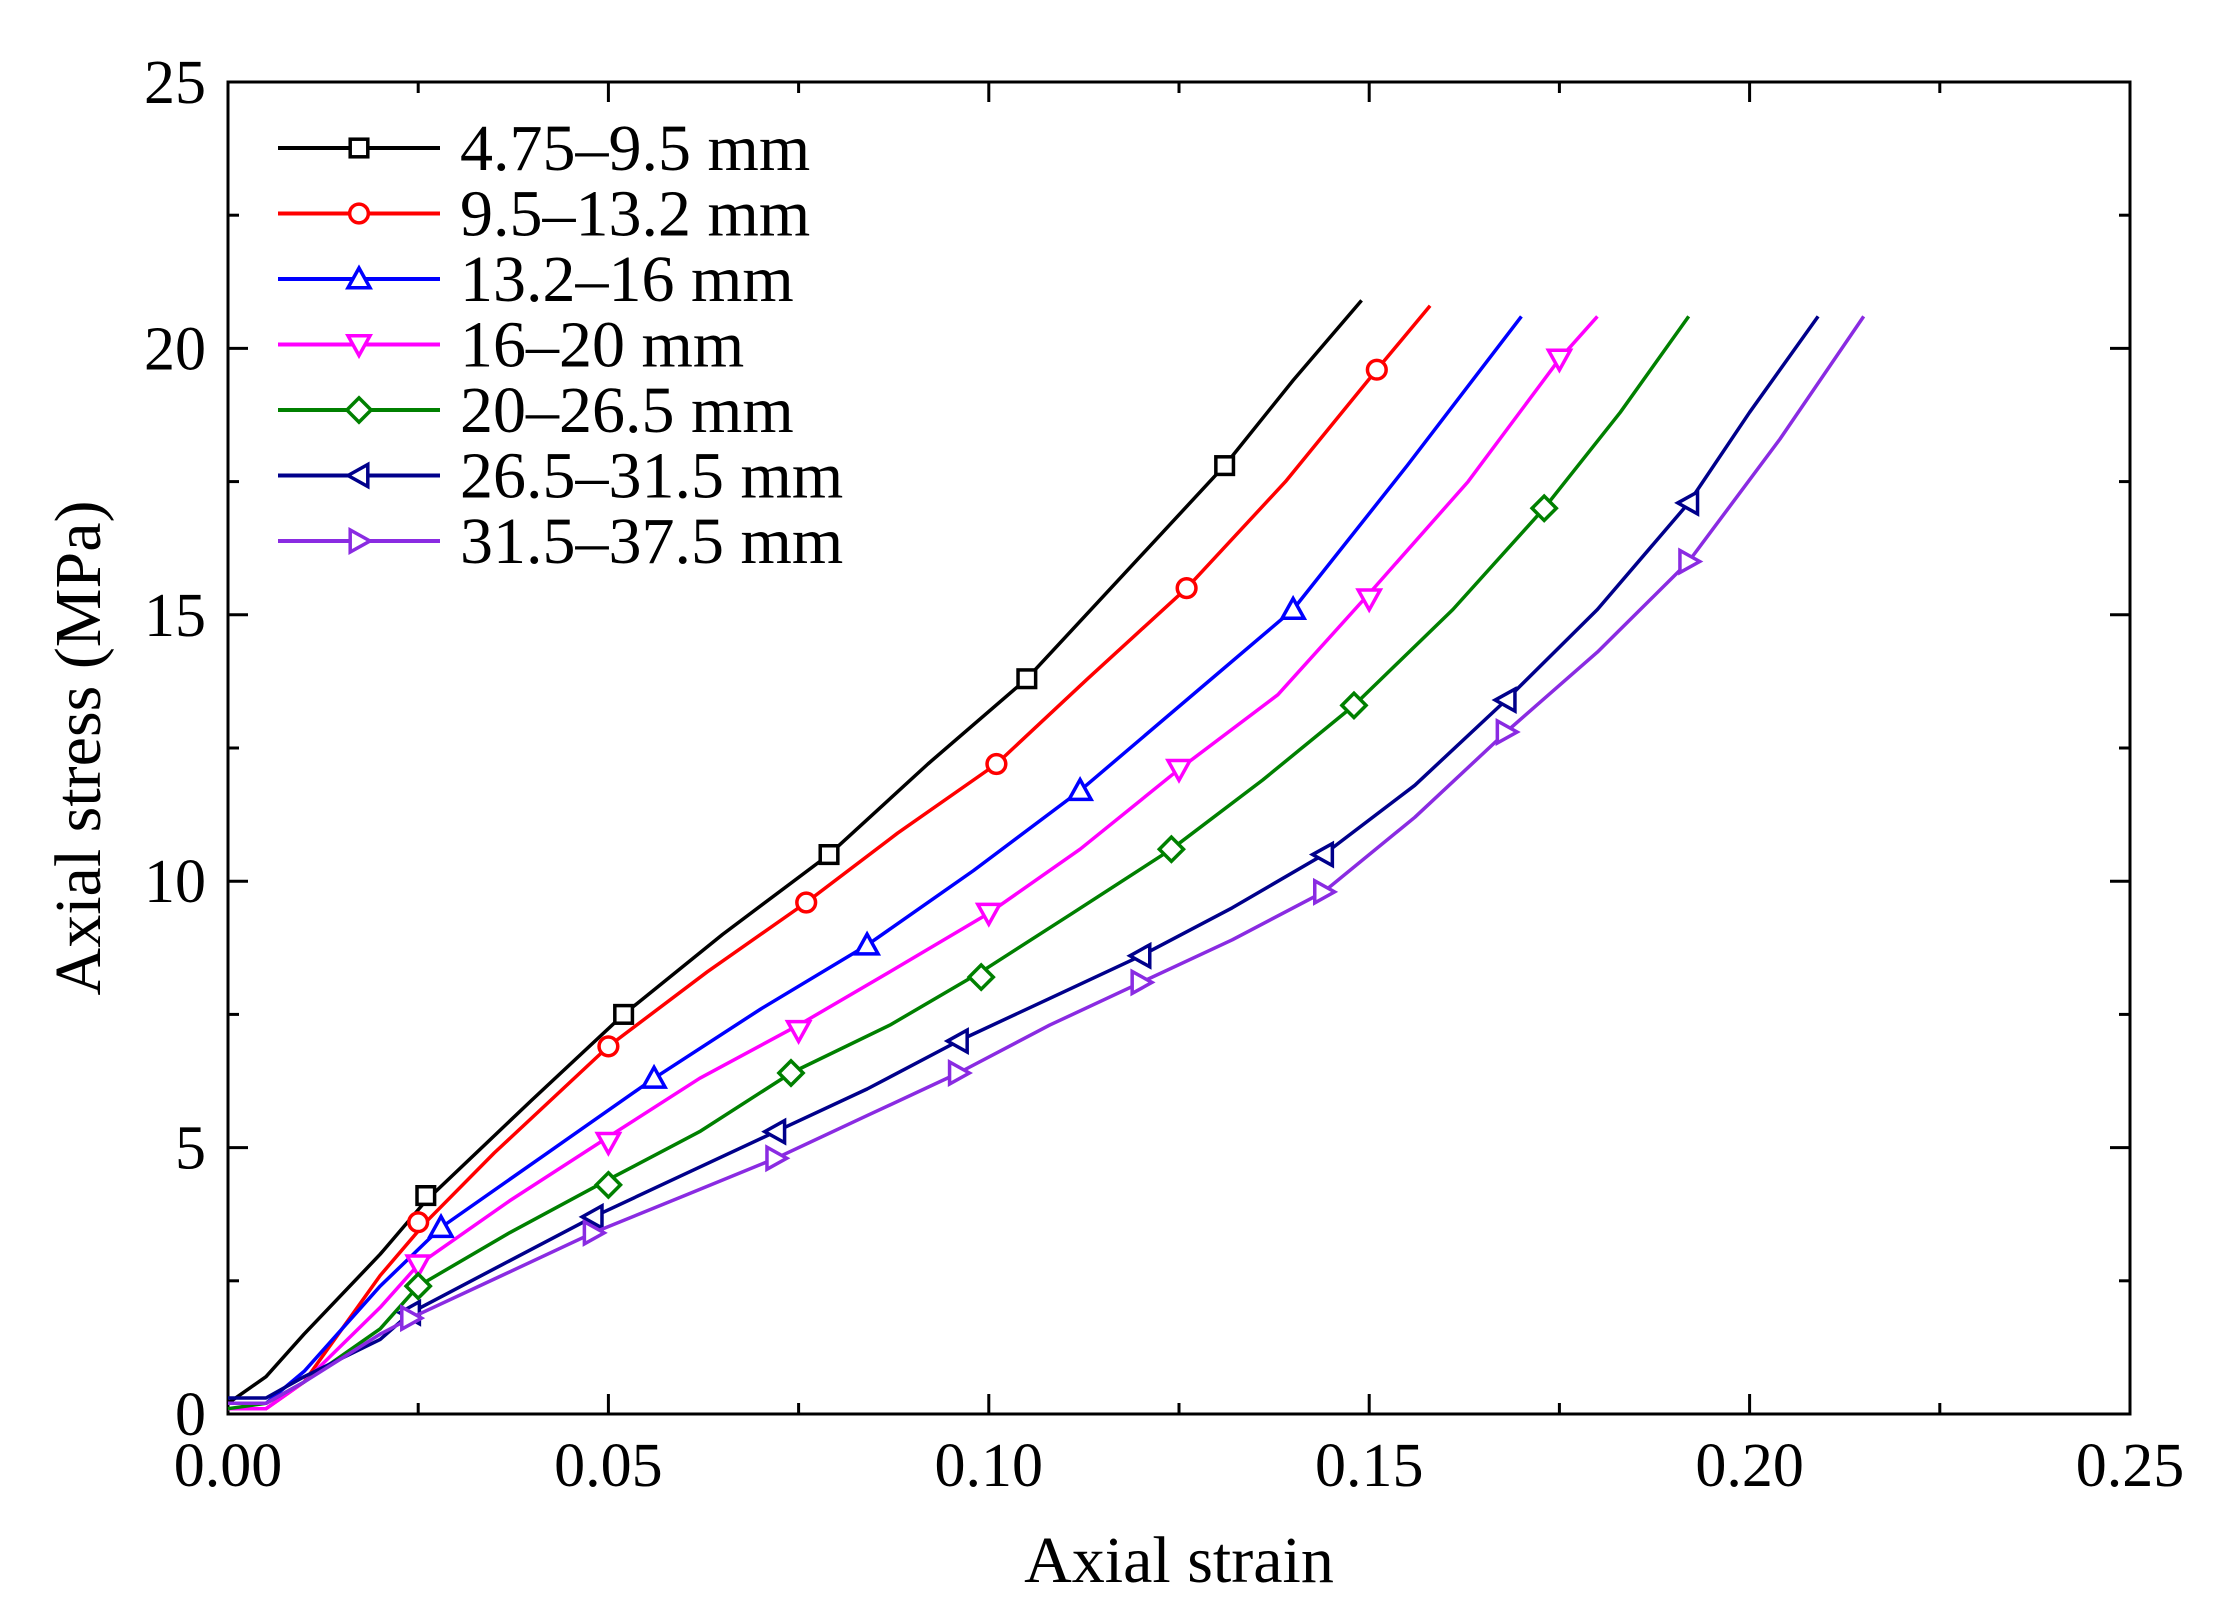 This screenshot has width=2225, height=1621. Describe the element at coordinates (190, 1415) in the screenshot. I see `y-tick-label: 0` at that location.